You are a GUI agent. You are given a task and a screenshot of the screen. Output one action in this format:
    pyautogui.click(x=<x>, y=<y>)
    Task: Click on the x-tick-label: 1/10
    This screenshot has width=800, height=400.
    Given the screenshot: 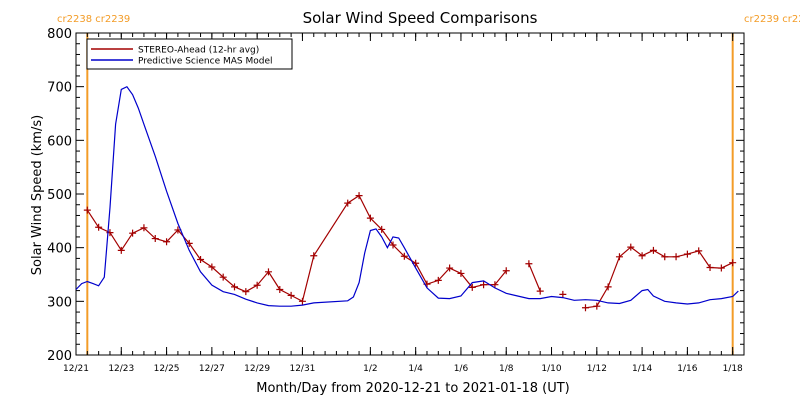 What is the action you would take?
    pyautogui.click(x=551, y=369)
    